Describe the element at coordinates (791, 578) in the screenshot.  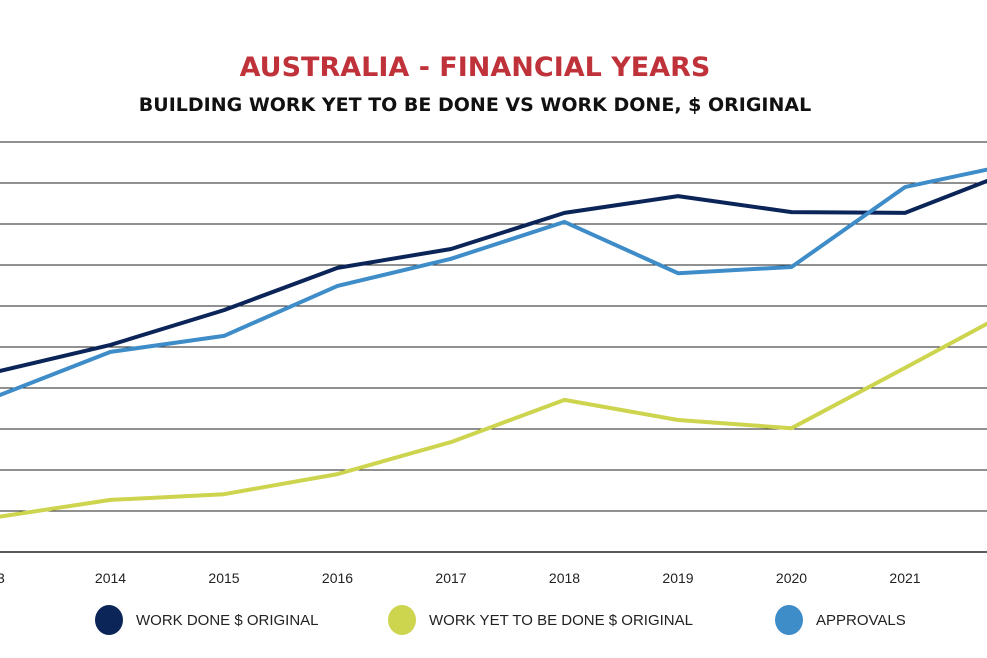
I see `x-tick-label: 2020` at that location.